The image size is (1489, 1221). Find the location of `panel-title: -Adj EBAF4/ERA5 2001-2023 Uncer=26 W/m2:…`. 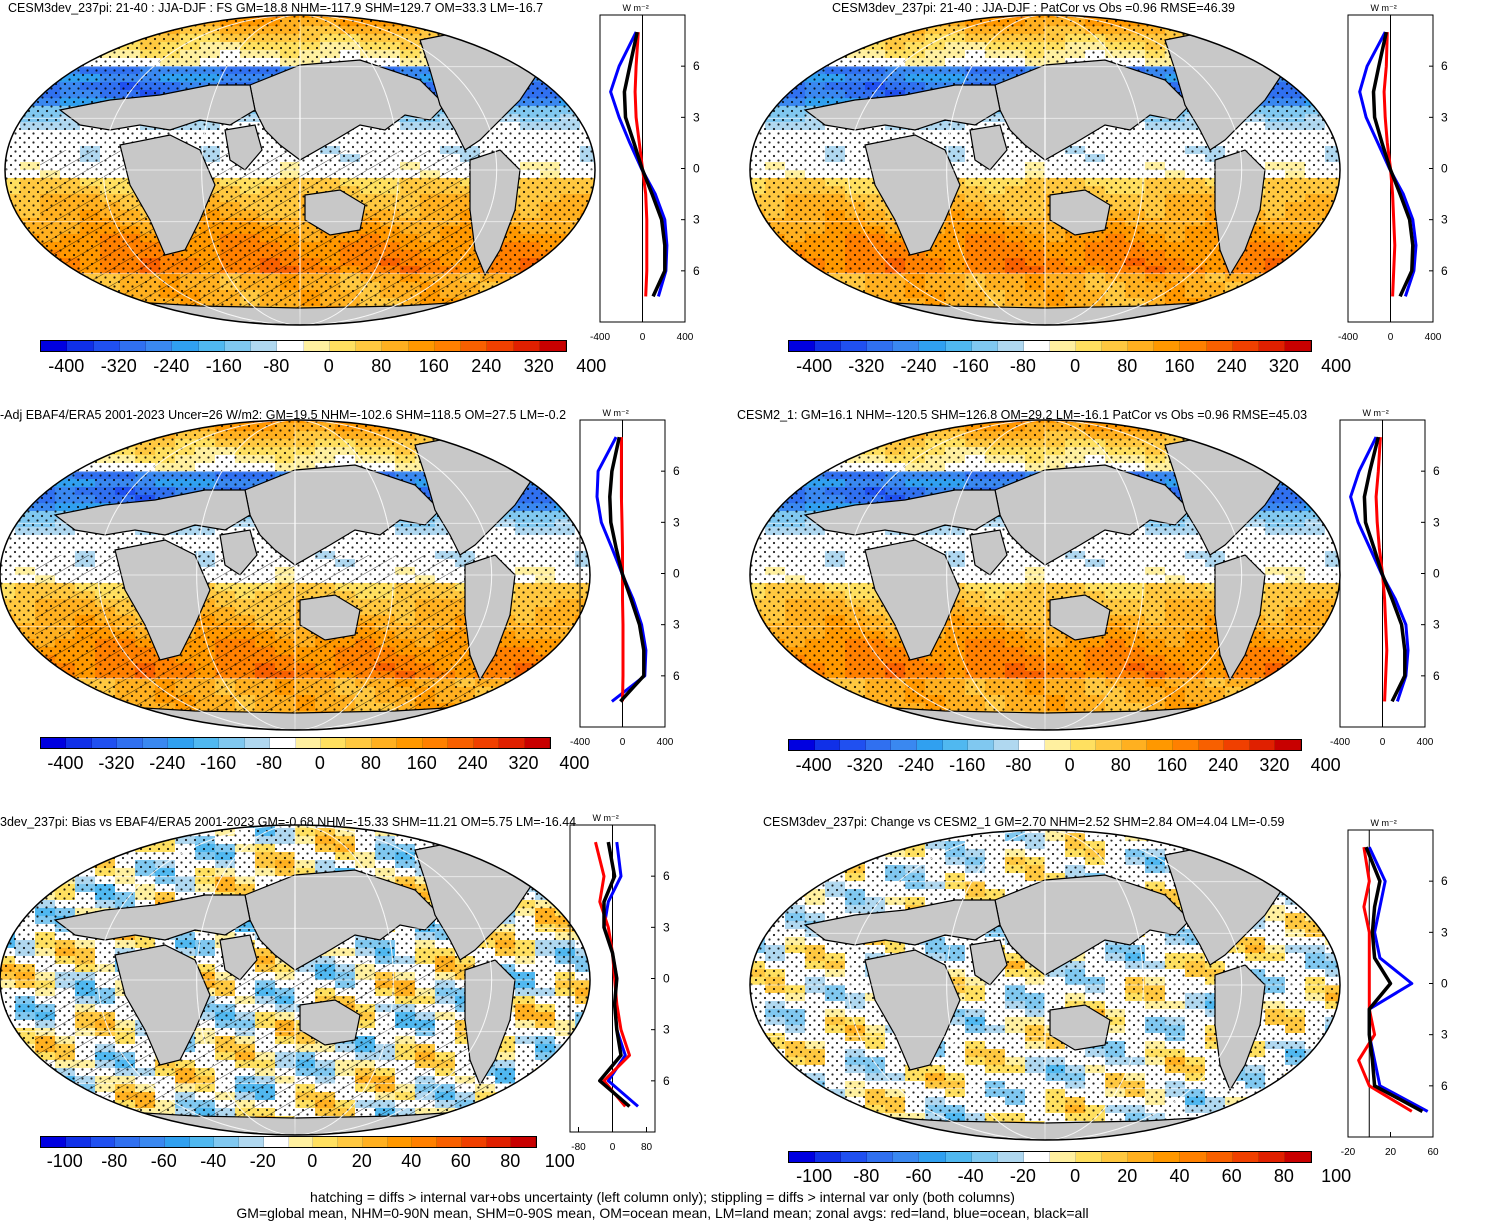

panel-title: -Adj EBAF4/ERA5 2001-2023 Uncer=26 W/m2:… is located at coordinates (283, 415).